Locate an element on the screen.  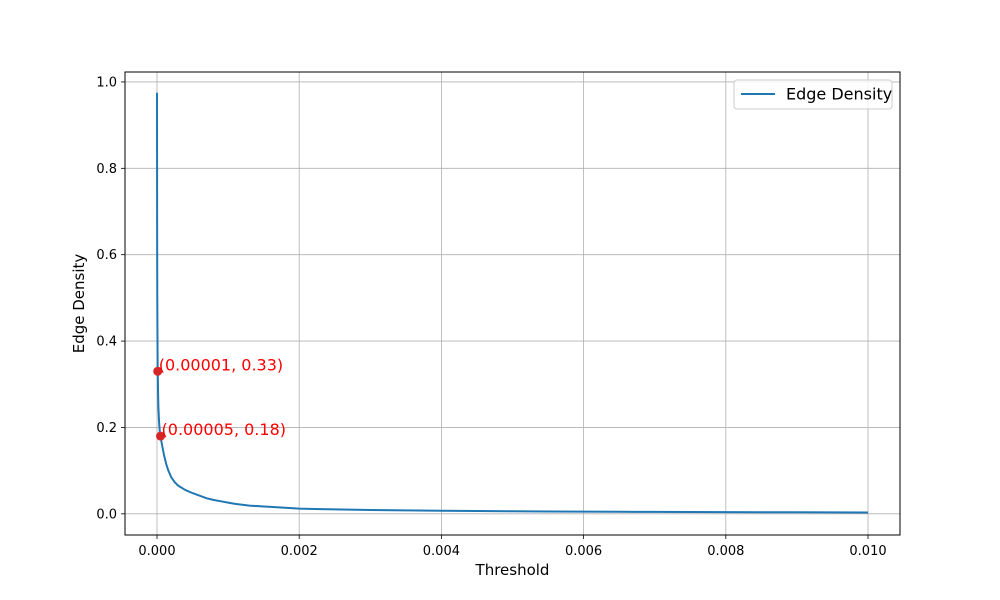
legend: Edge Density is located at coordinates (813, 94).